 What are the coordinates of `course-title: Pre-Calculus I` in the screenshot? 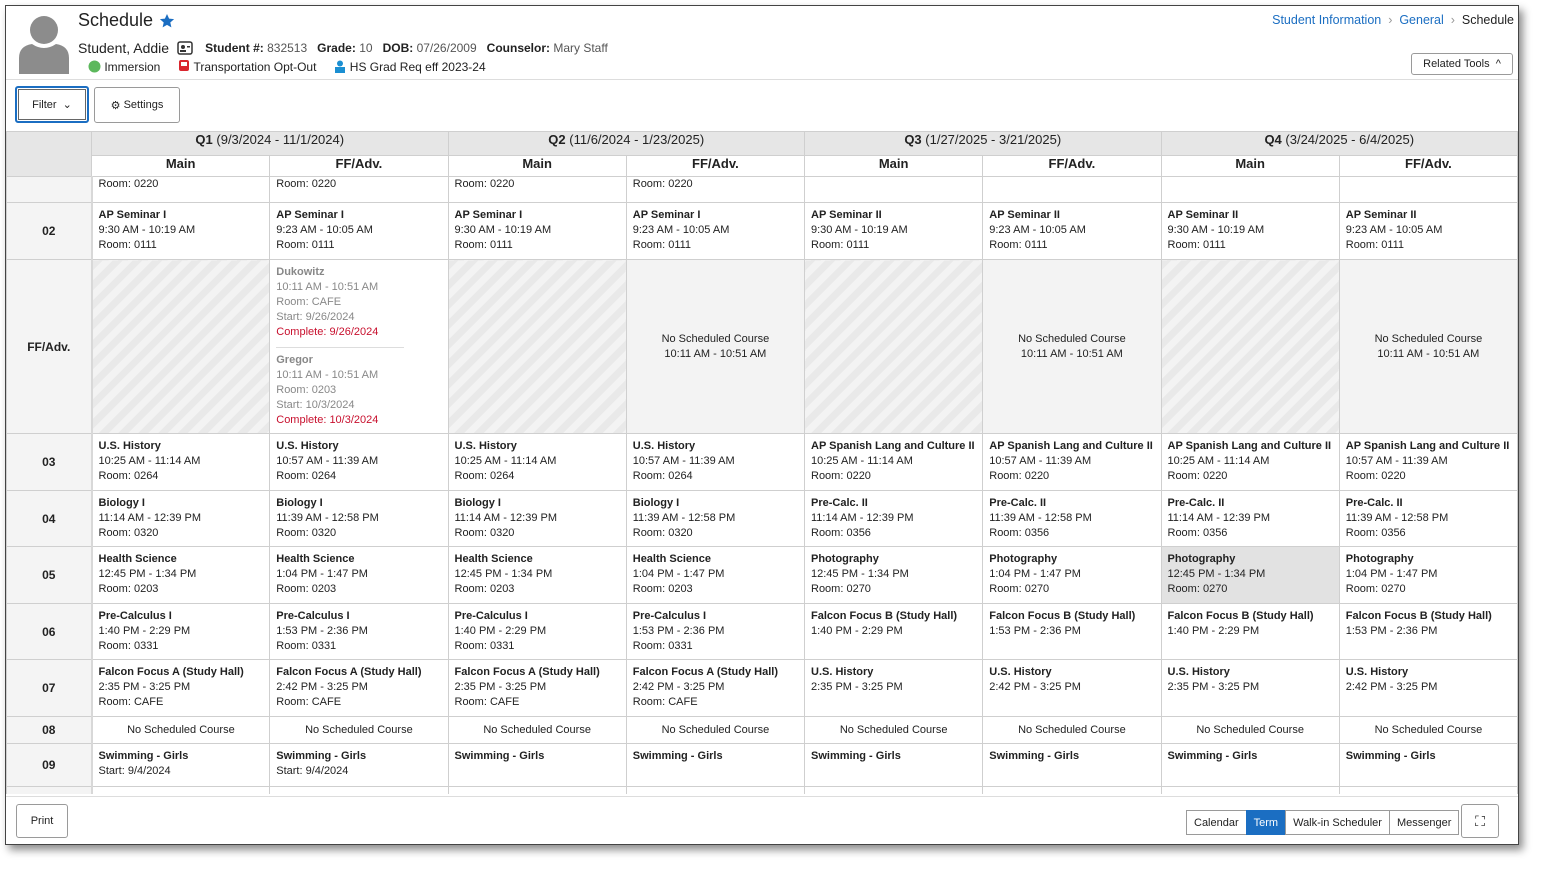 It's located at (669, 616).